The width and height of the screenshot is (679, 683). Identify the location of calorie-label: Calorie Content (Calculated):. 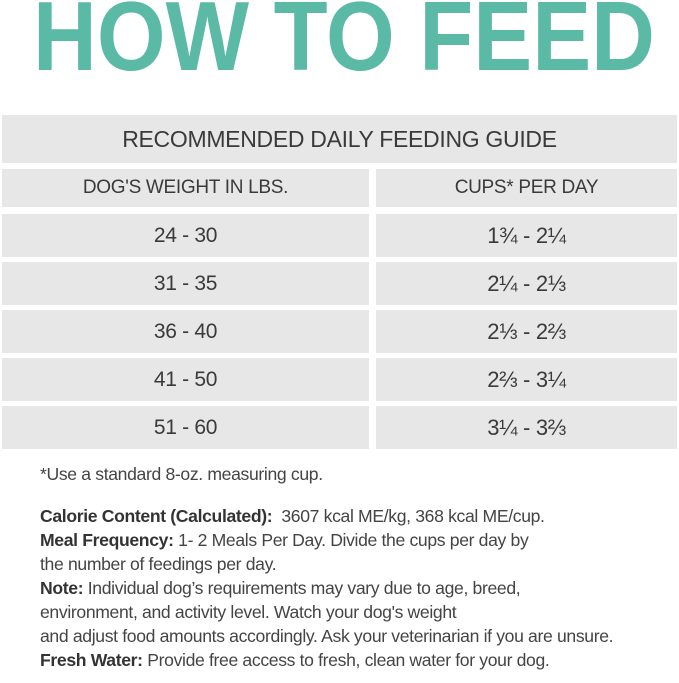
(156, 516).